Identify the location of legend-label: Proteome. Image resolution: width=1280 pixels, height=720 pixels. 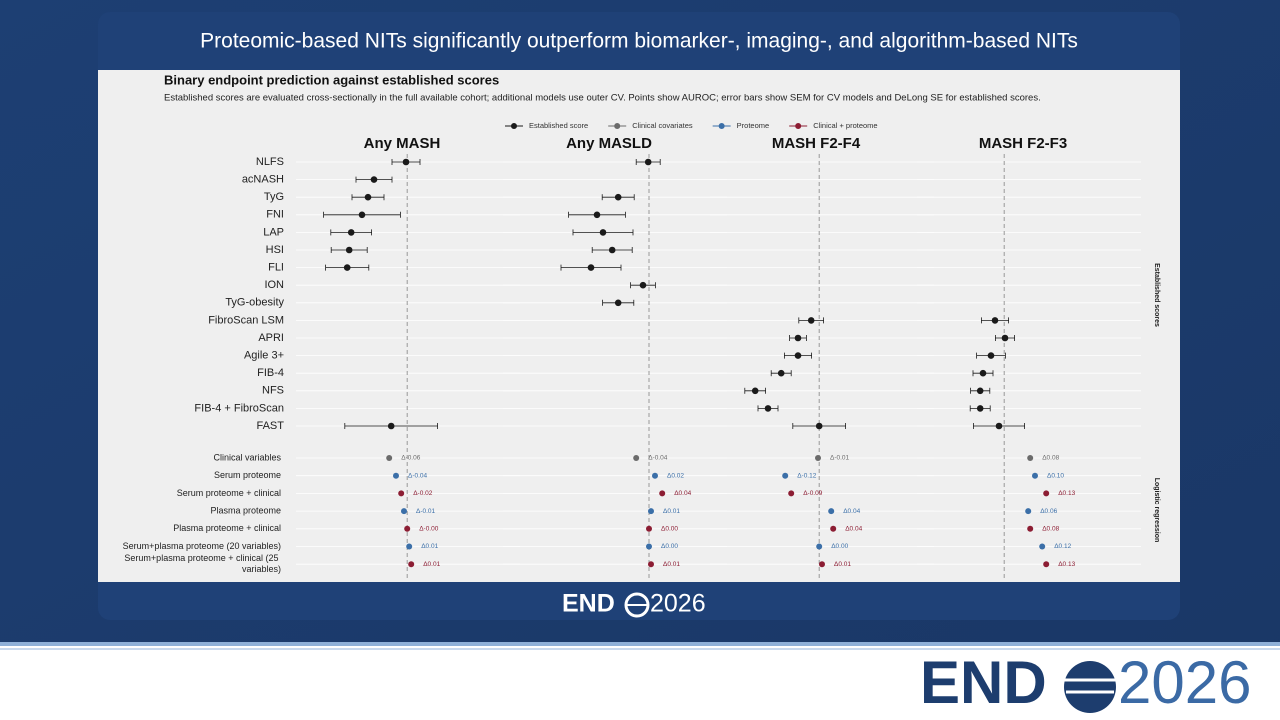
(753, 125).